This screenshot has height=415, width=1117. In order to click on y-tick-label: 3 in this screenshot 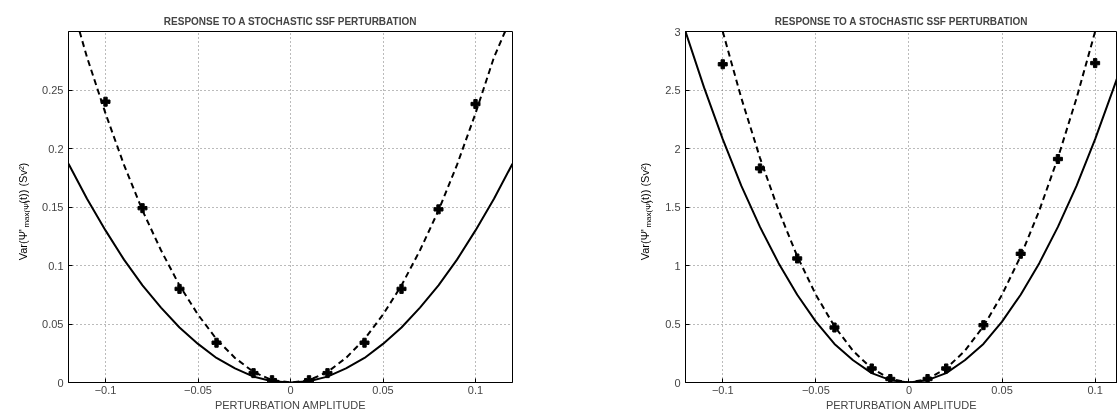, I will do `click(677, 31)`.